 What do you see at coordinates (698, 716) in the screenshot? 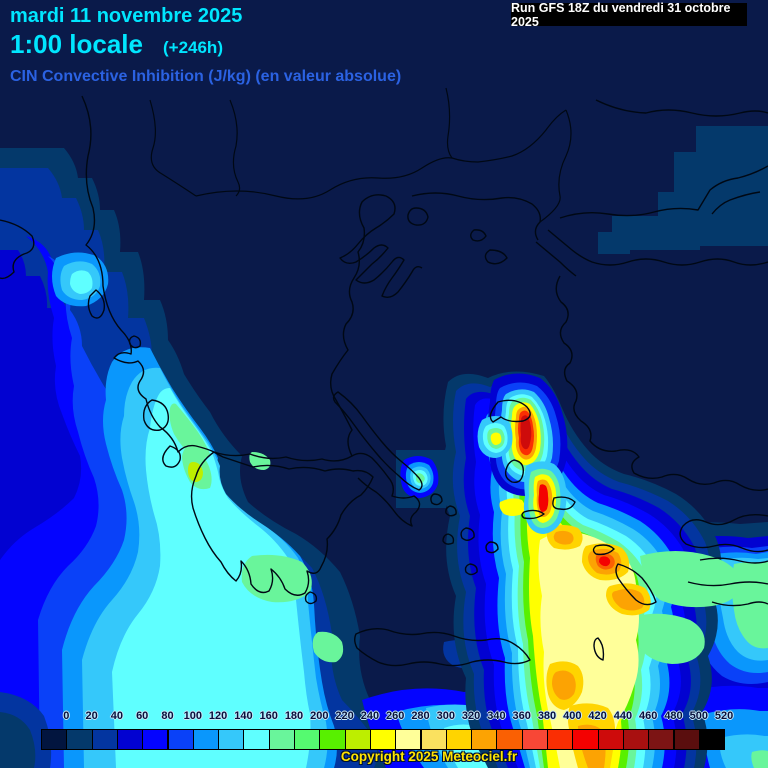
I see `scale-label: 500` at bounding box center [698, 716].